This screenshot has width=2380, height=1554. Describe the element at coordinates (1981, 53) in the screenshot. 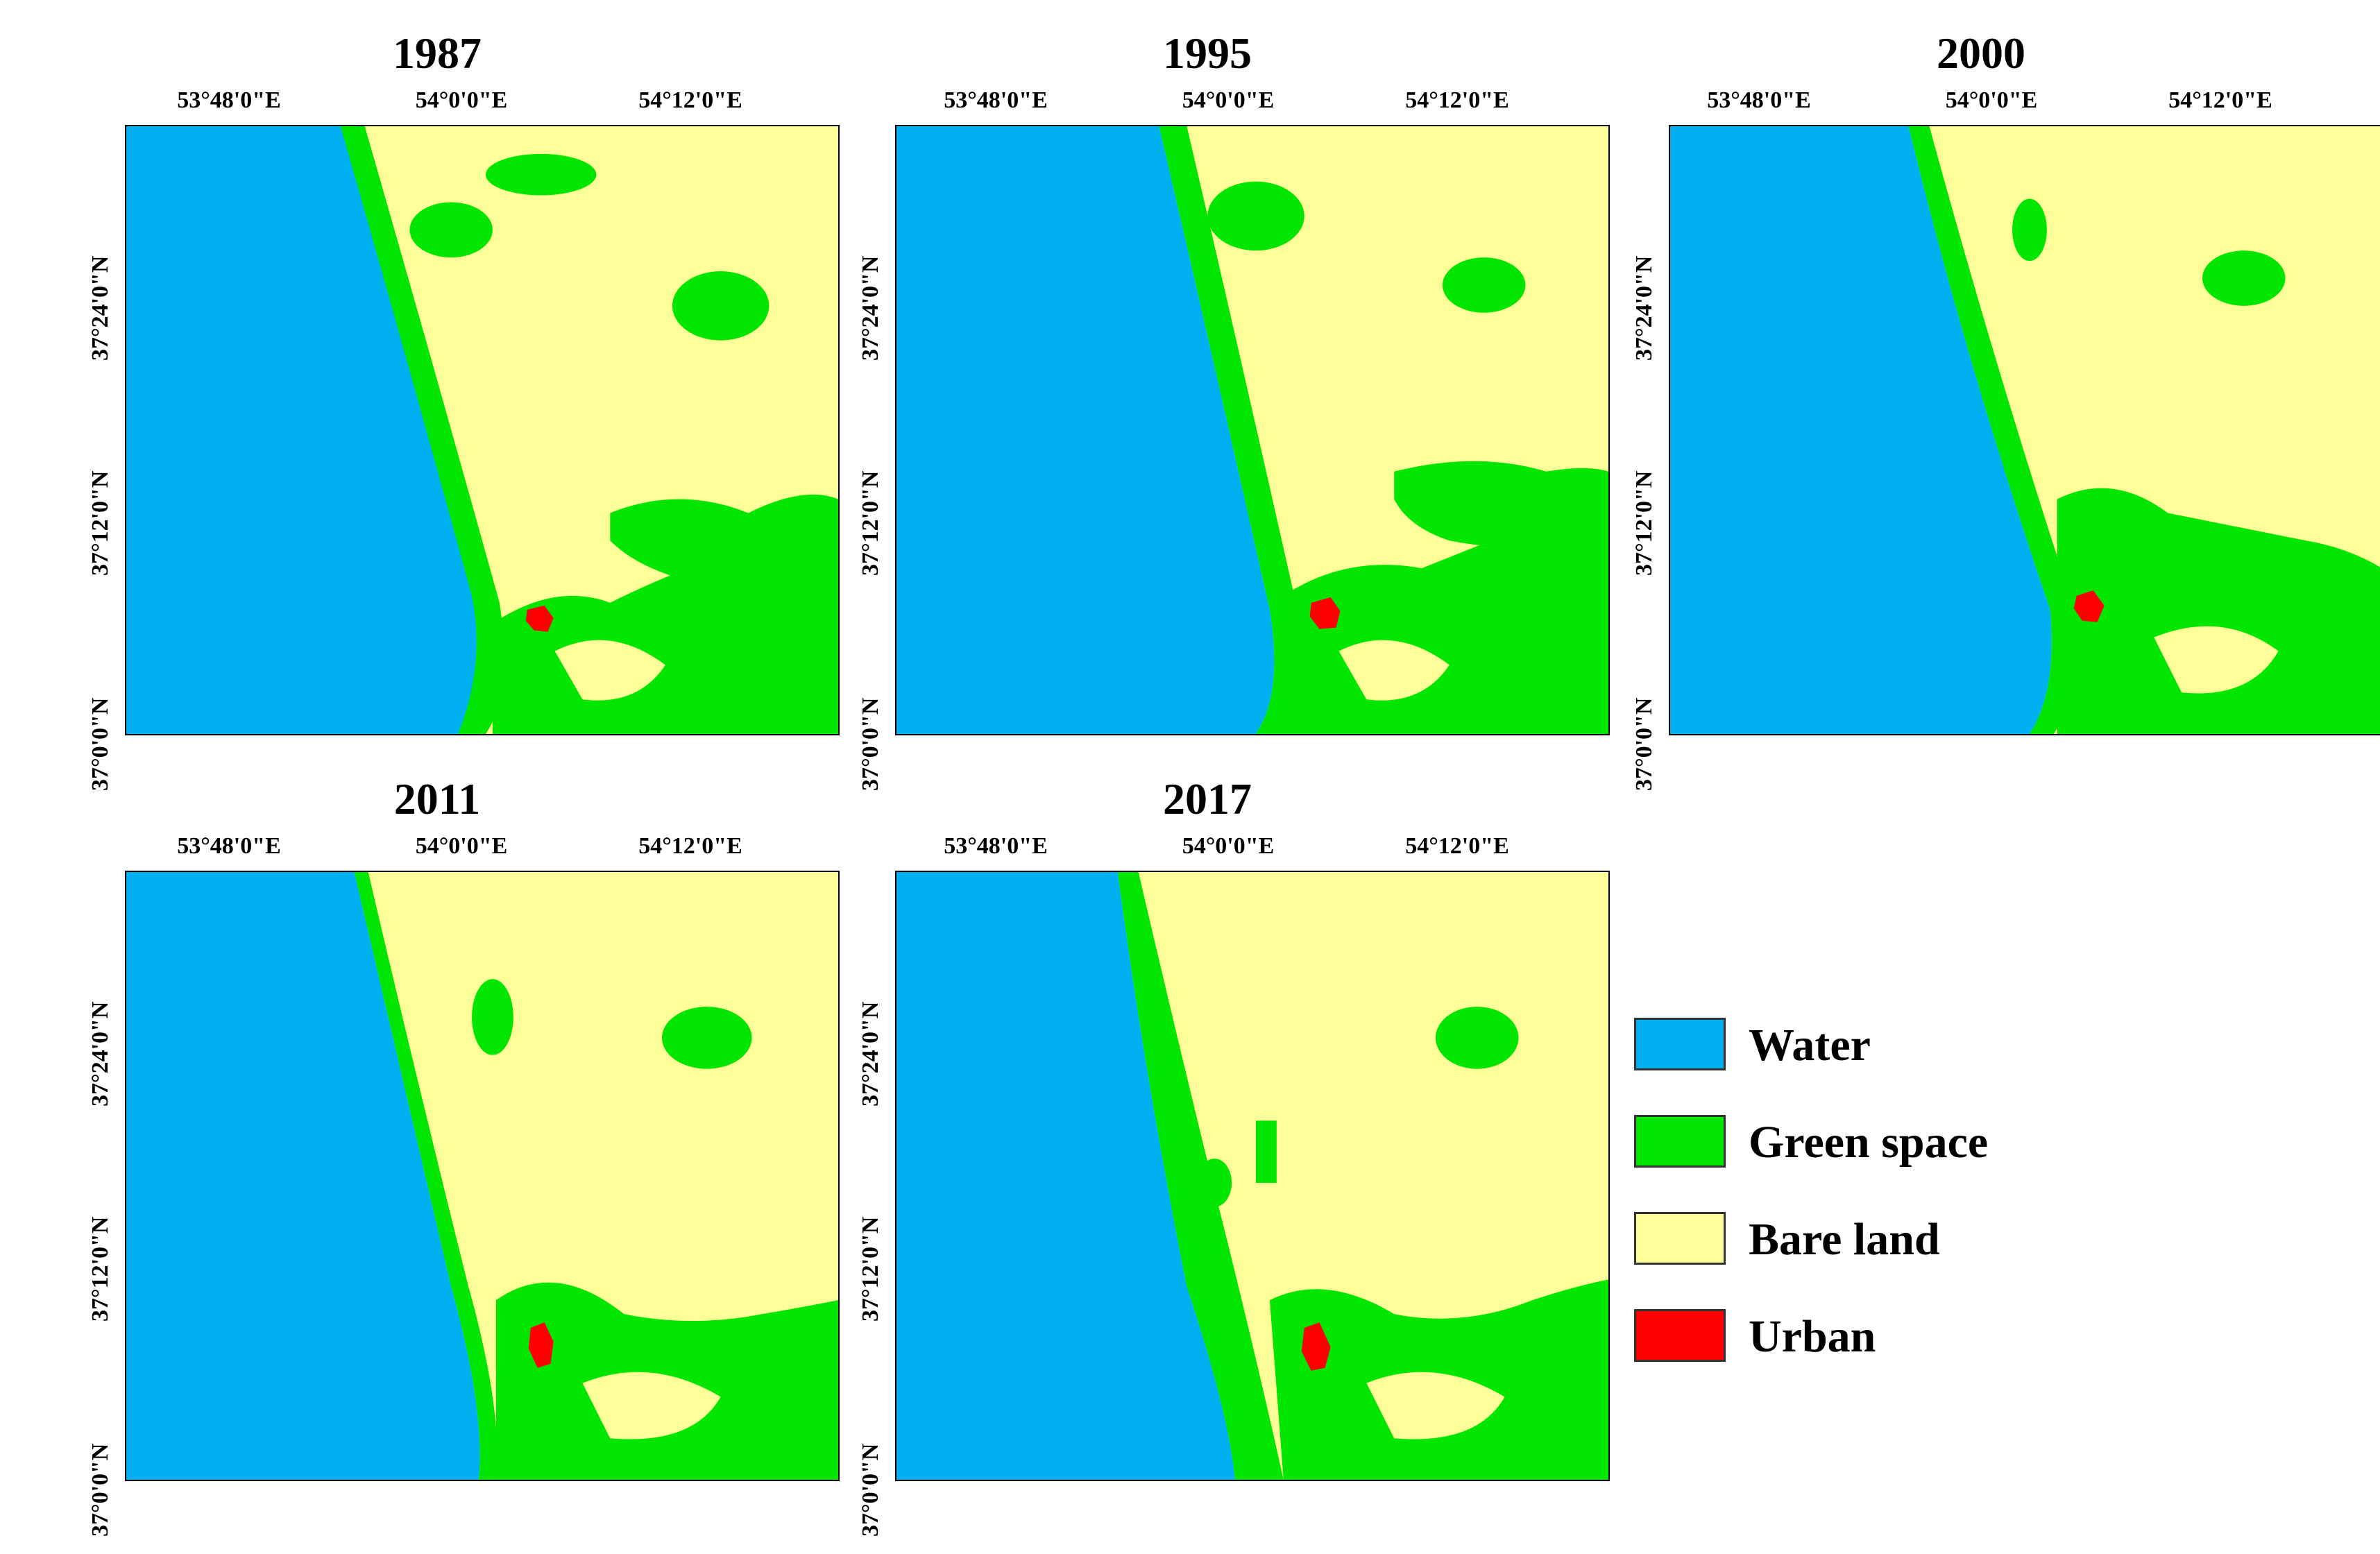

I see `panel-title: 2000` at that location.